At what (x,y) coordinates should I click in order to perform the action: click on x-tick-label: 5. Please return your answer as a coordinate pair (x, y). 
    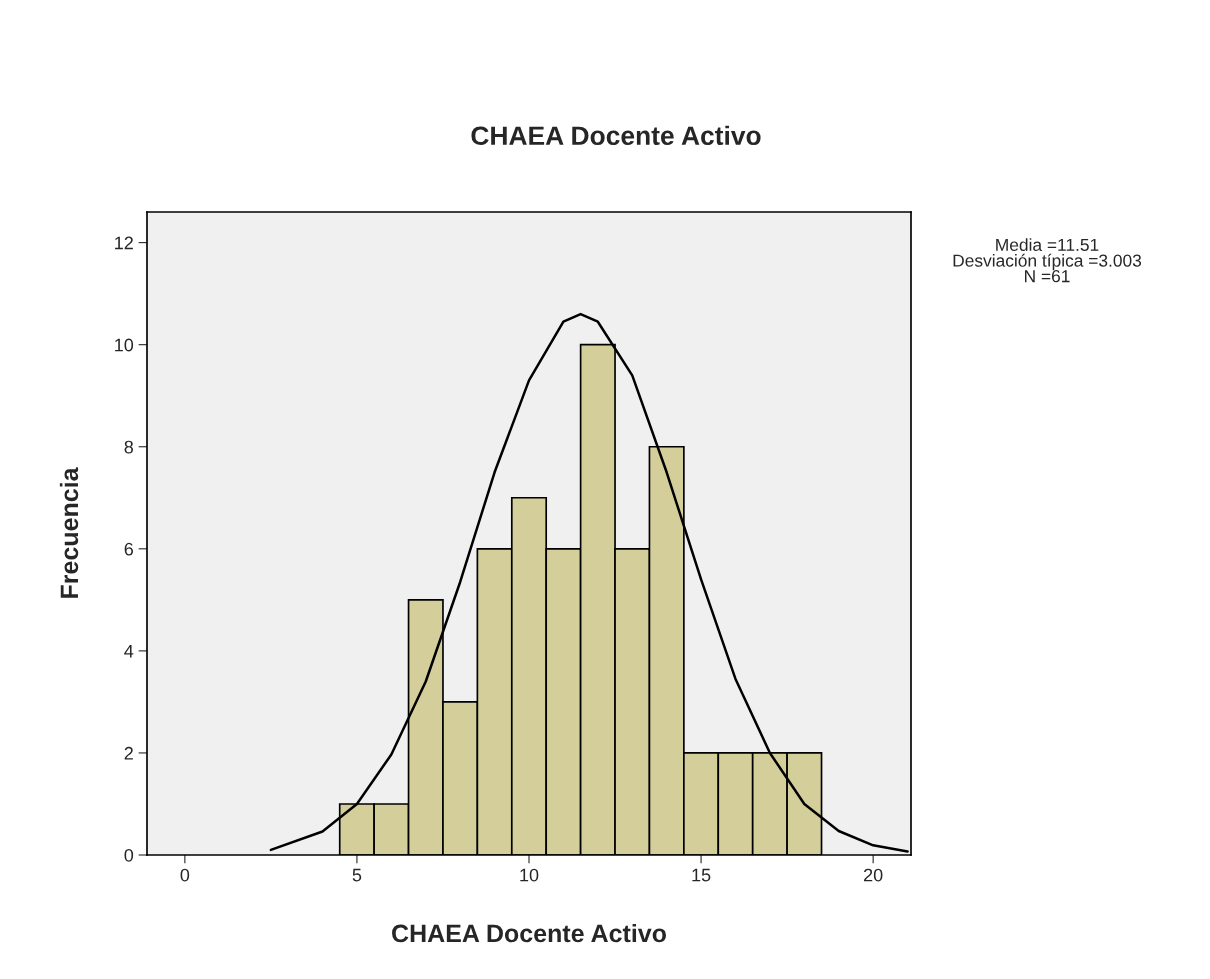
    Looking at the image, I should click on (357, 875).